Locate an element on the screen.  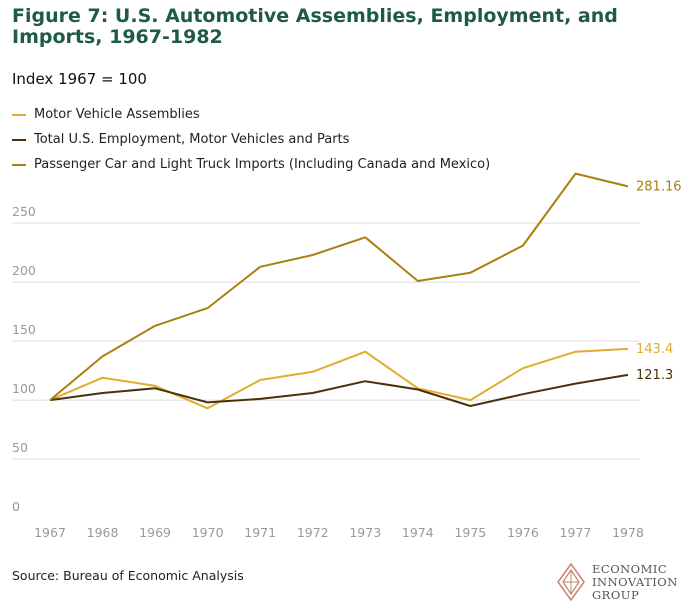
series-line-assemblies is located at coordinates (339, 378).